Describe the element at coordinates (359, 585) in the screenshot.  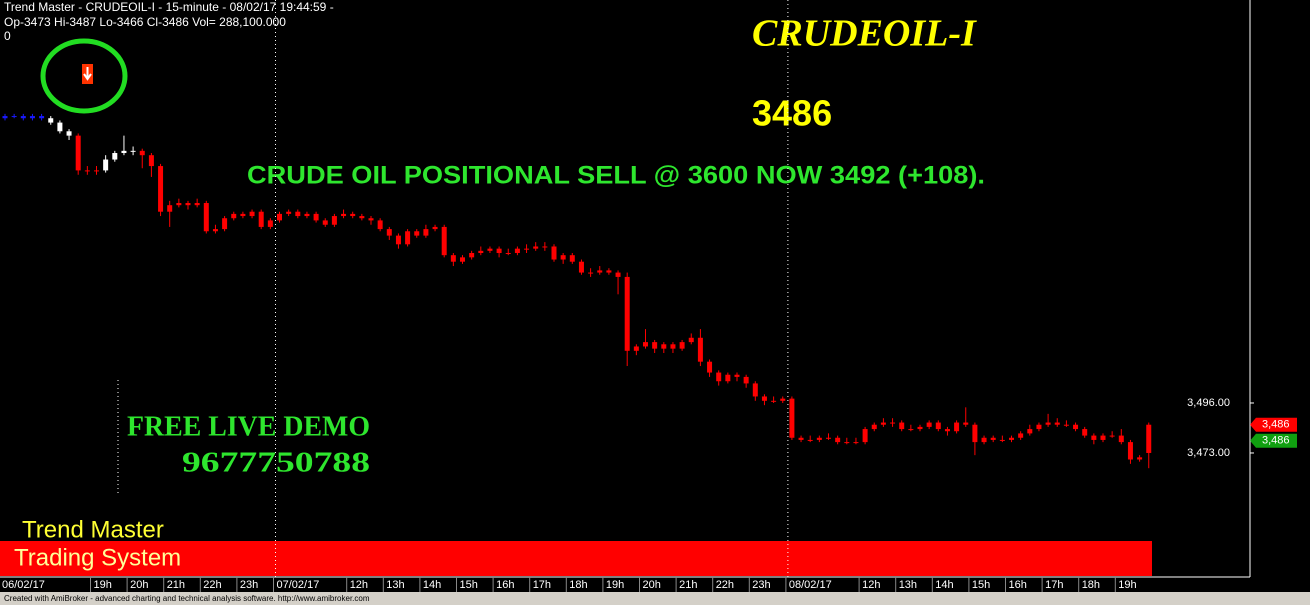
I see `x-tick-label: 12h` at that location.